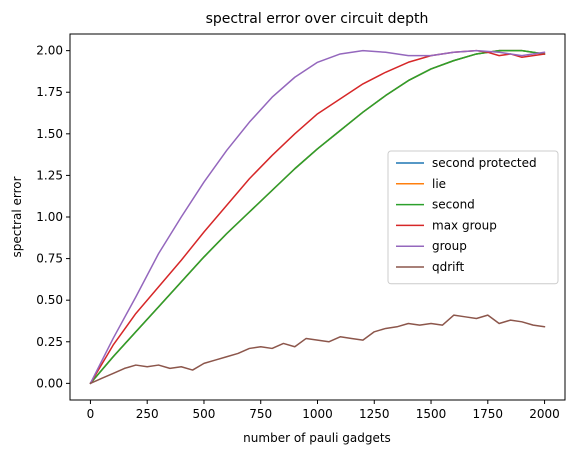 The height and width of the screenshot is (455, 576). I want to click on legend-box, so click(473, 217).